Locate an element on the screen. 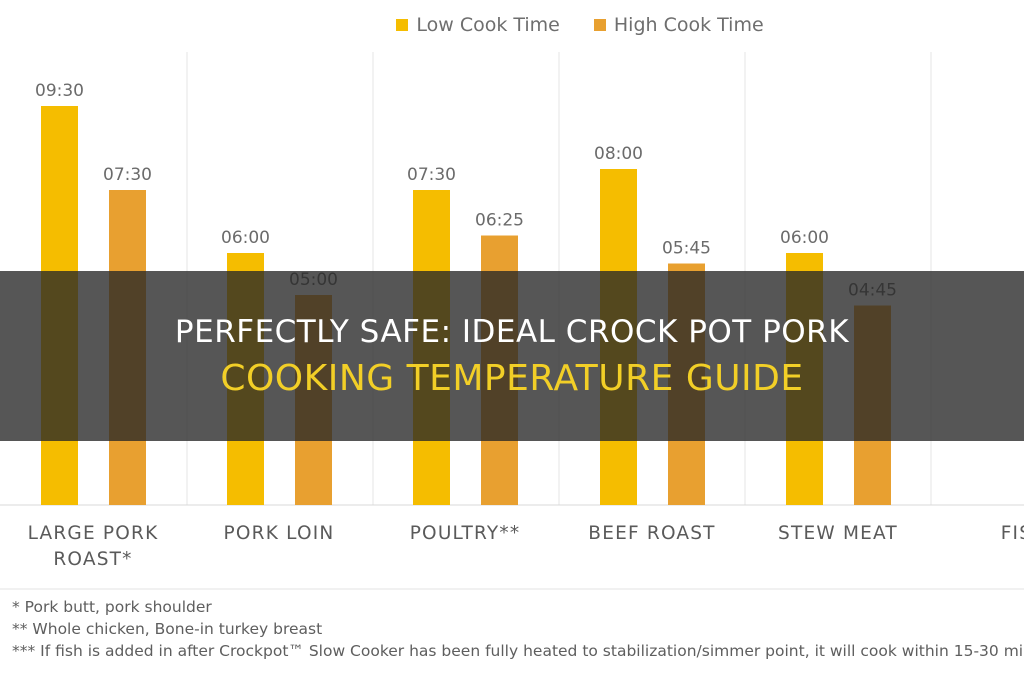  banner-title-line-1: PERFECTLY SAFE: IDEAL CROCK POT PORK is located at coordinates (512, 331).